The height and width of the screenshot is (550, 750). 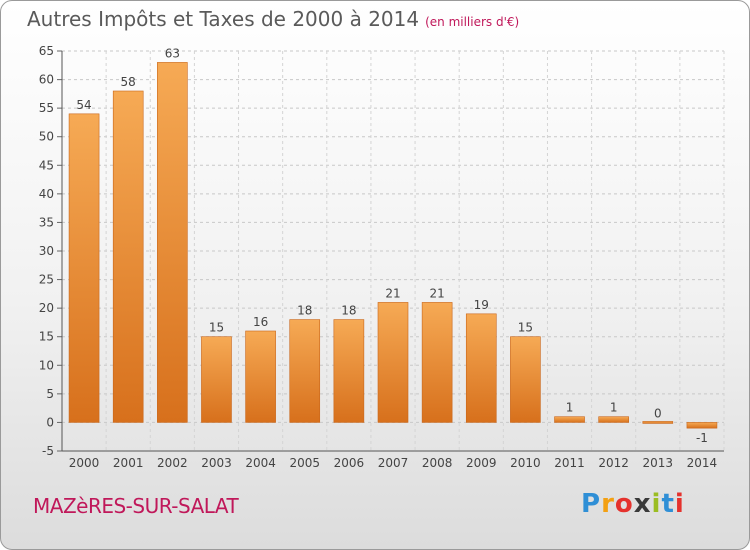 What do you see at coordinates (128, 256) in the screenshot?
I see `bar-2001` at bounding box center [128, 256].